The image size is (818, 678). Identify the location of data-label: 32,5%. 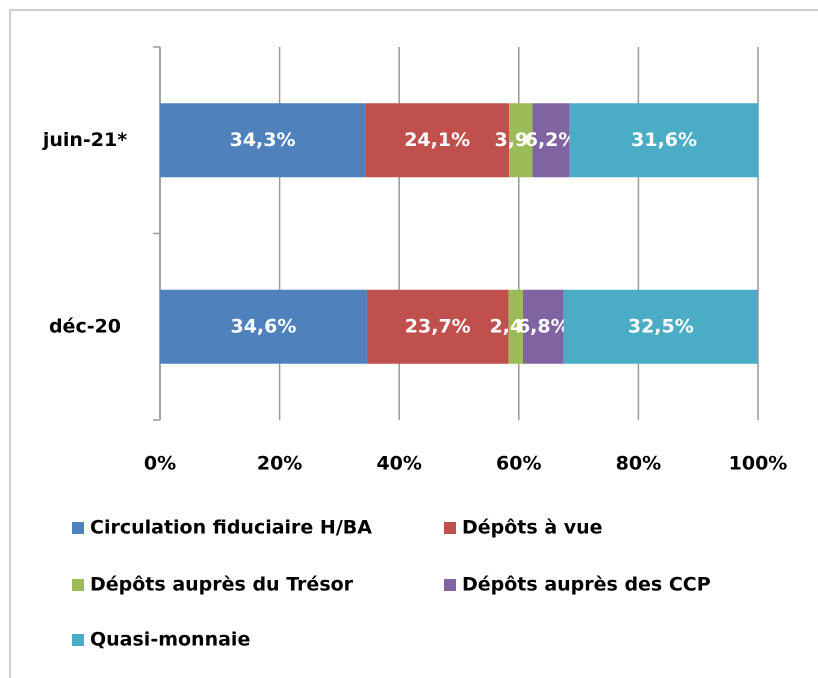
(661, 326).